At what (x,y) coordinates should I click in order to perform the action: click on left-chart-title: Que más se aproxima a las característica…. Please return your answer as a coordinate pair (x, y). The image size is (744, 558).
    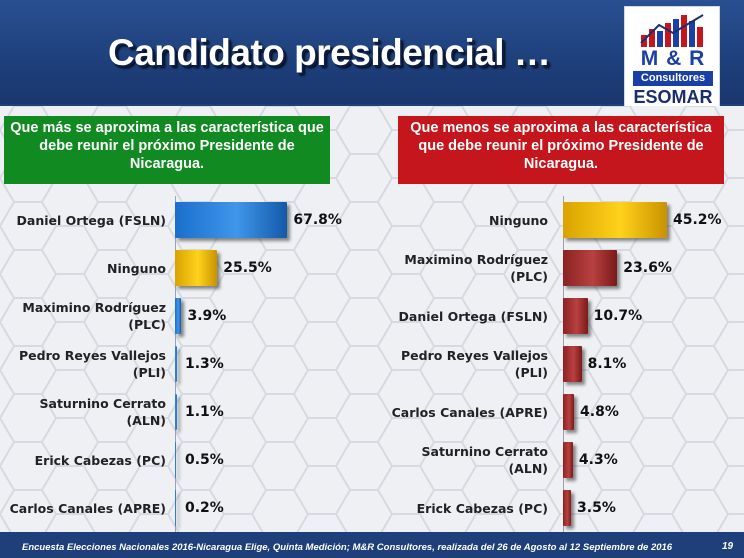
    Looking at the image, I should click on (167, 150).